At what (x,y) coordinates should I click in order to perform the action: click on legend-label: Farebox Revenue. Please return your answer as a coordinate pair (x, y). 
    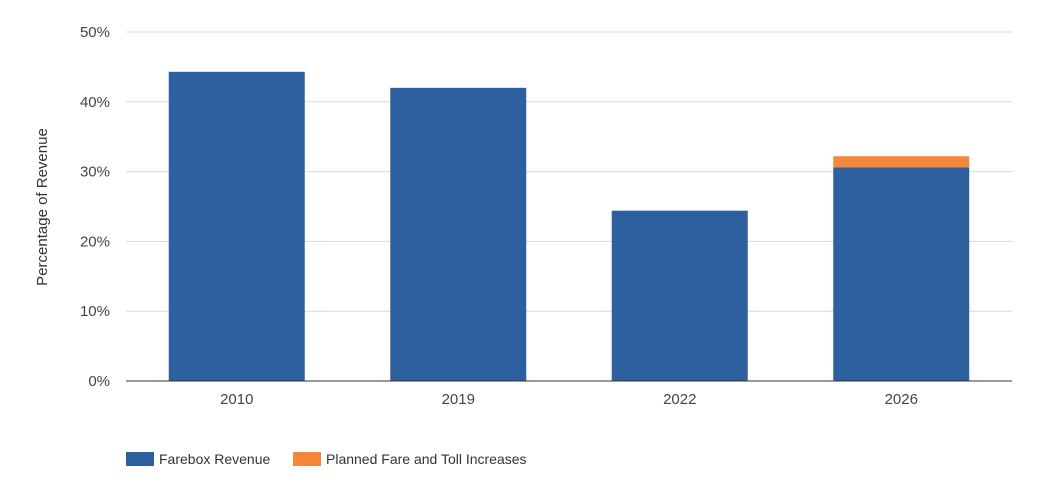
    Looking at the image, I should click on (215, 459).